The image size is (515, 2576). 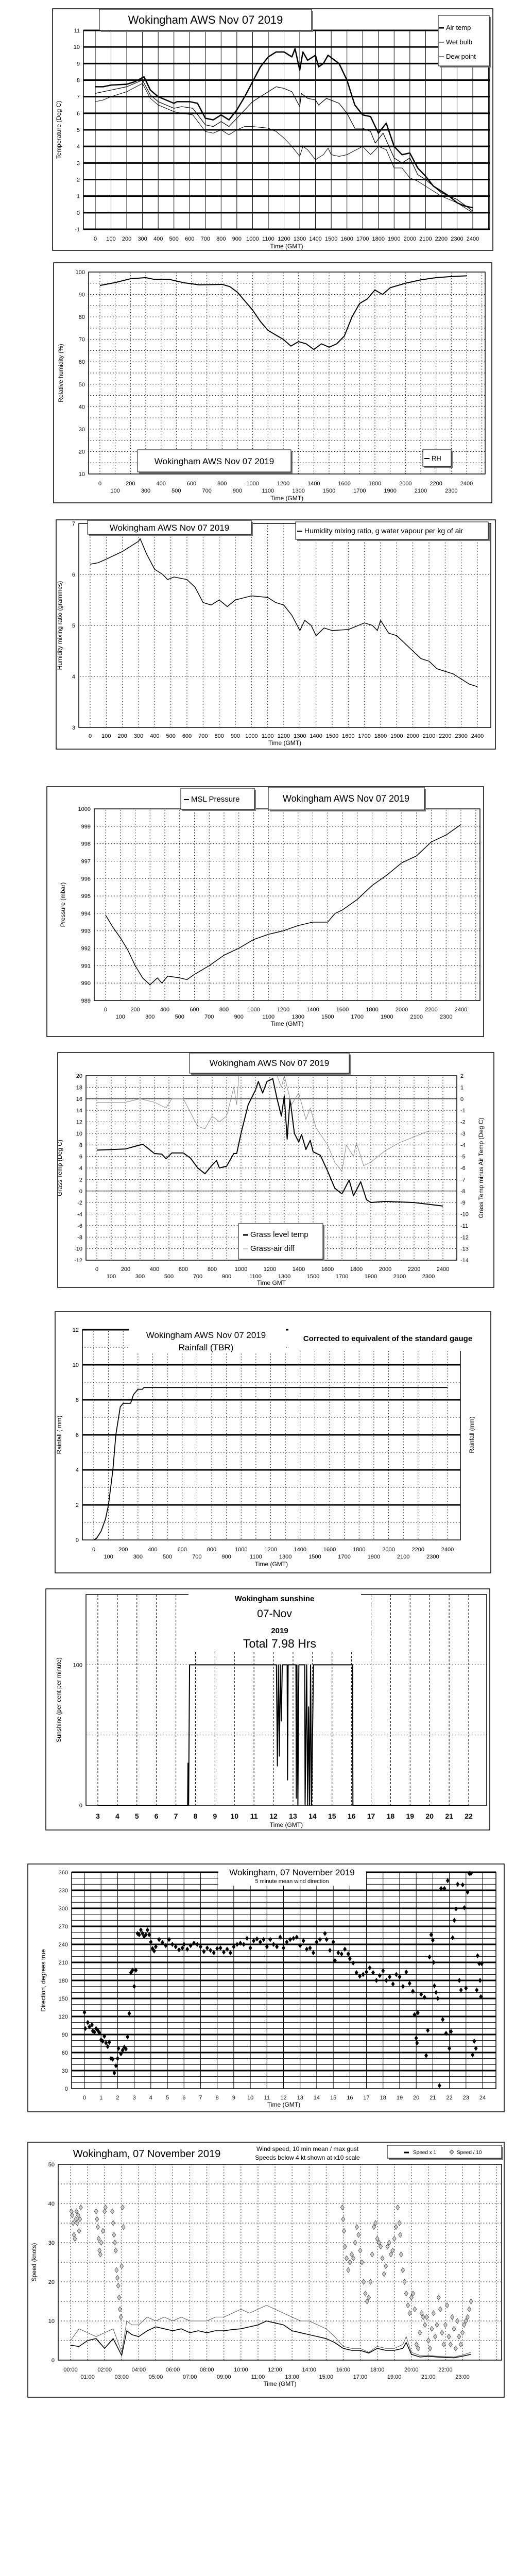 I want to click on x-tick-label: 1500, so click(x=331, y=239).